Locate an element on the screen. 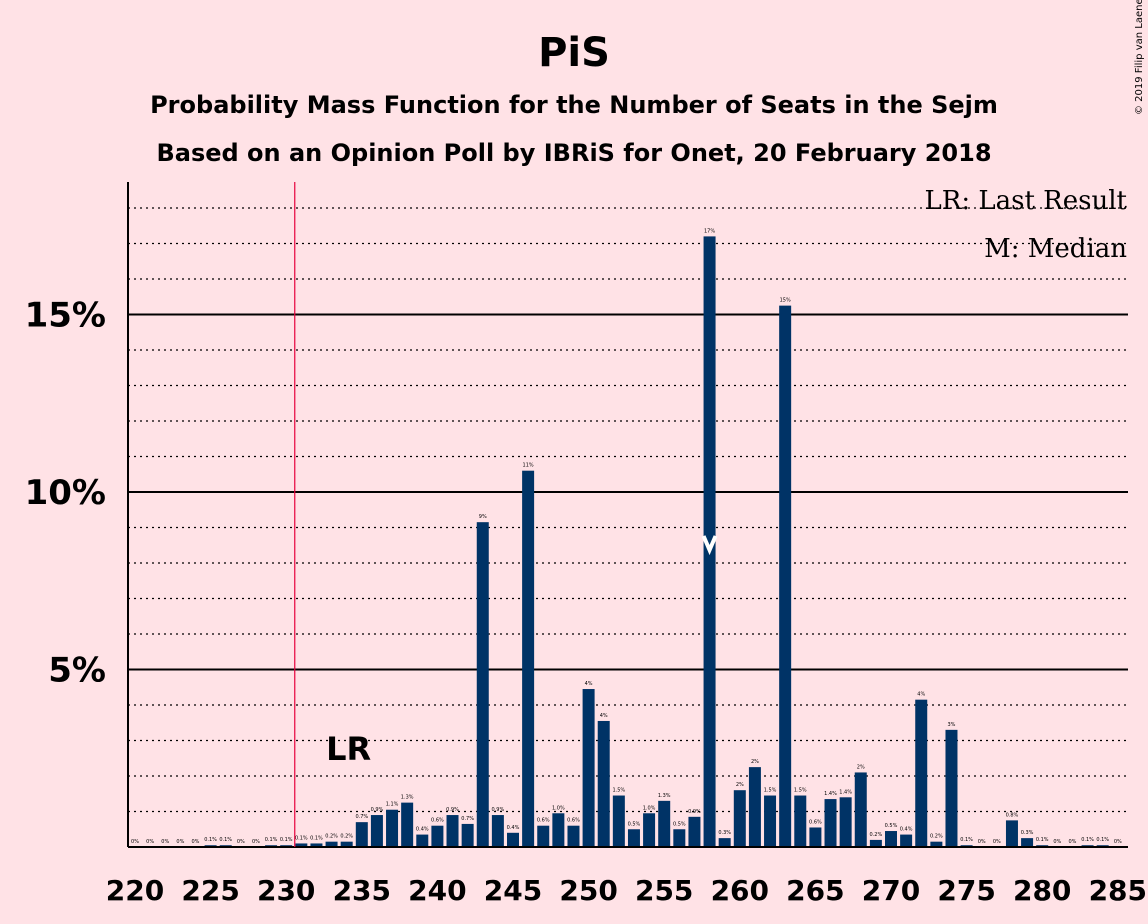 This screenshot has height=924, width=1148. y-tick-label: 15% is located at coordinates (65, 316).